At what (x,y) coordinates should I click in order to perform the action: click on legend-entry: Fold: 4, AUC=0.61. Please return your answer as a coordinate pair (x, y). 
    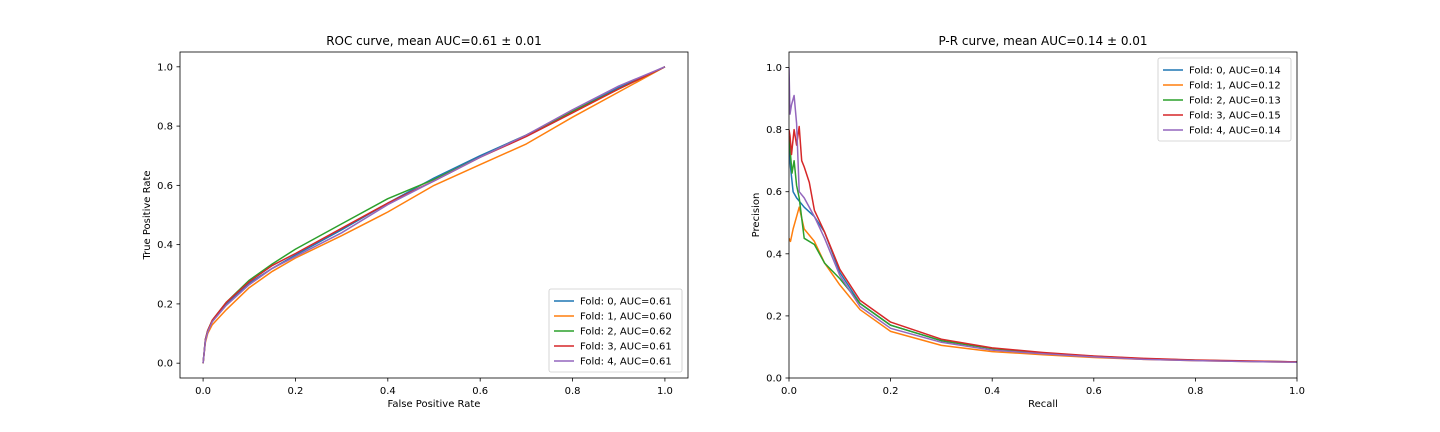
    Looking at the image, I should click on (626, 362).